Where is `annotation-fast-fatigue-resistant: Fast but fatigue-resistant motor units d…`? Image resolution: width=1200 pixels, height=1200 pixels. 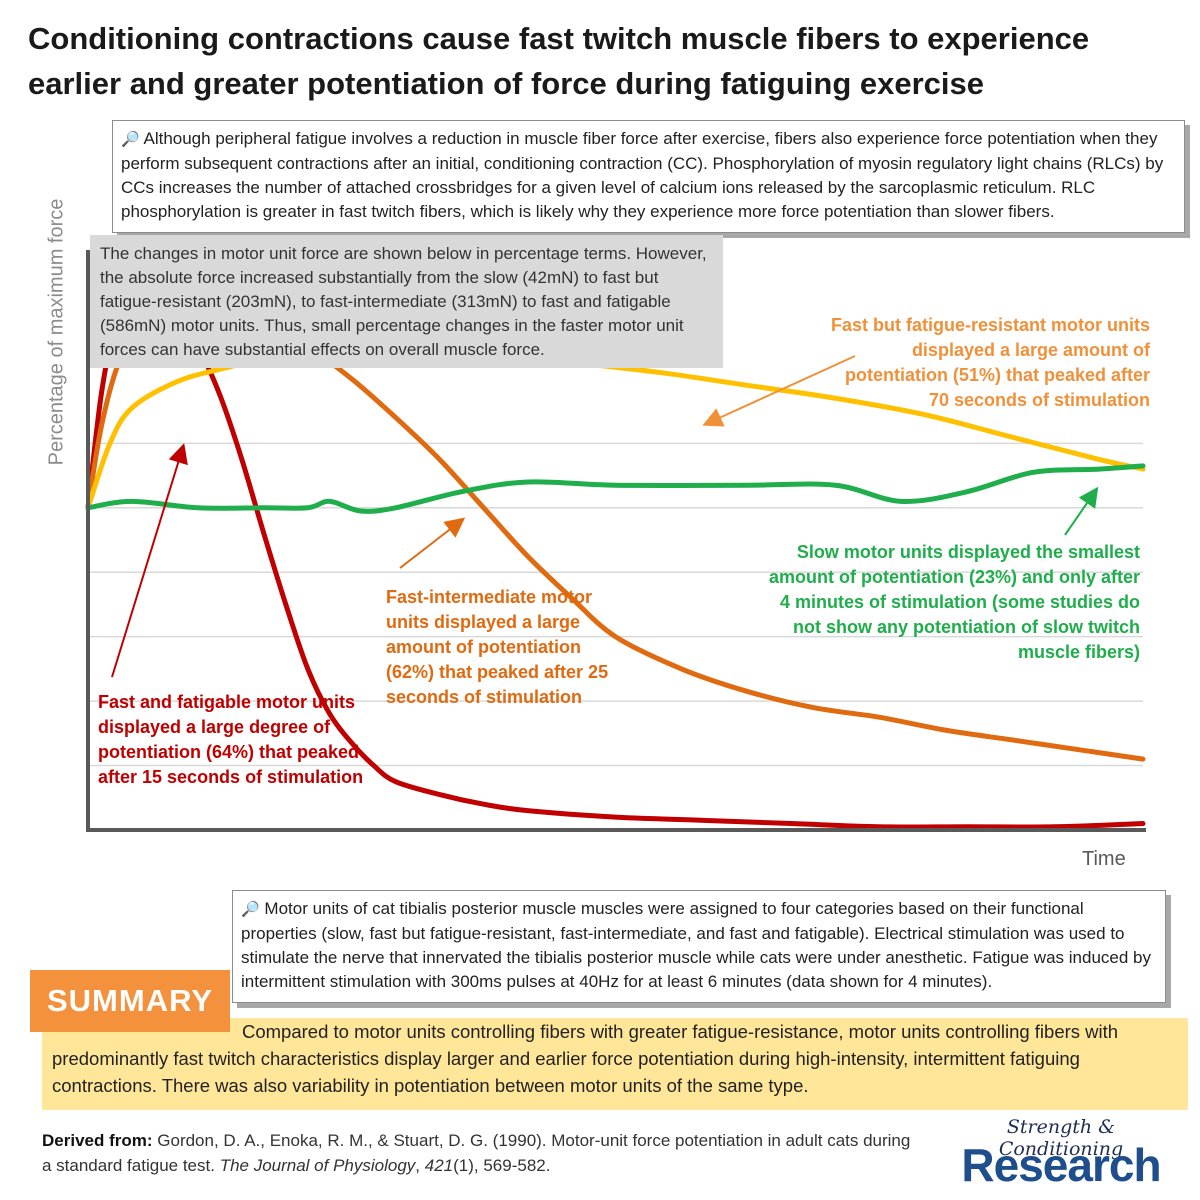
annotation-fast-fatigue-resistant: Fast but fatigue-resistant motor units d… is located at coordinates (990, 362).